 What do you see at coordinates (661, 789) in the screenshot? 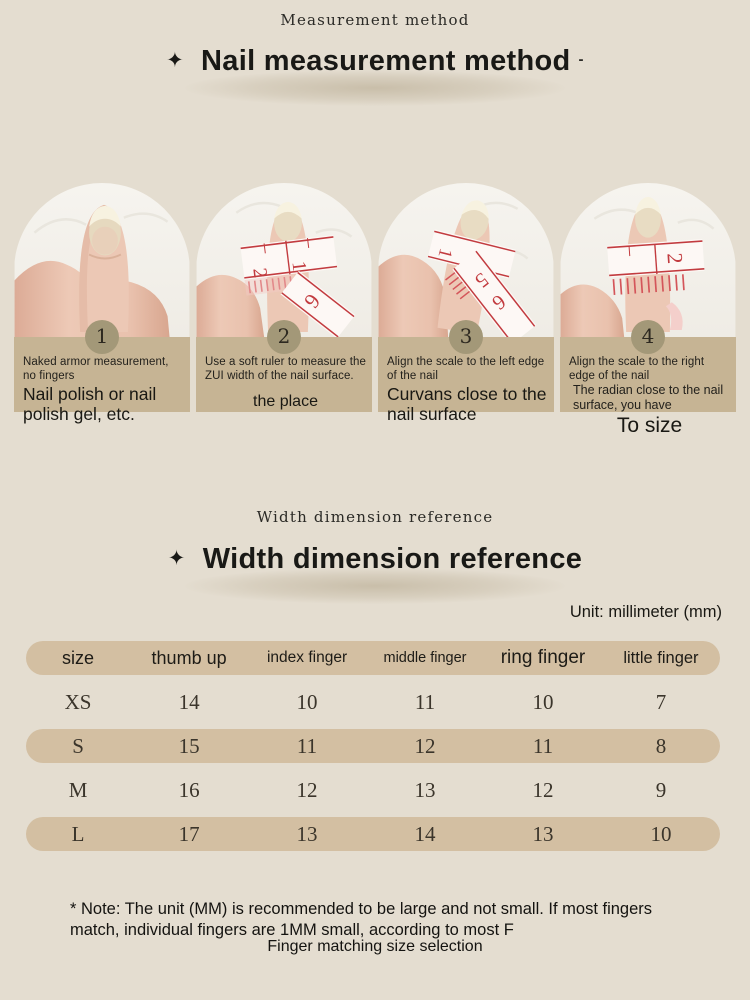
I see `value-cell: 9` at bounding box center [661, 789].